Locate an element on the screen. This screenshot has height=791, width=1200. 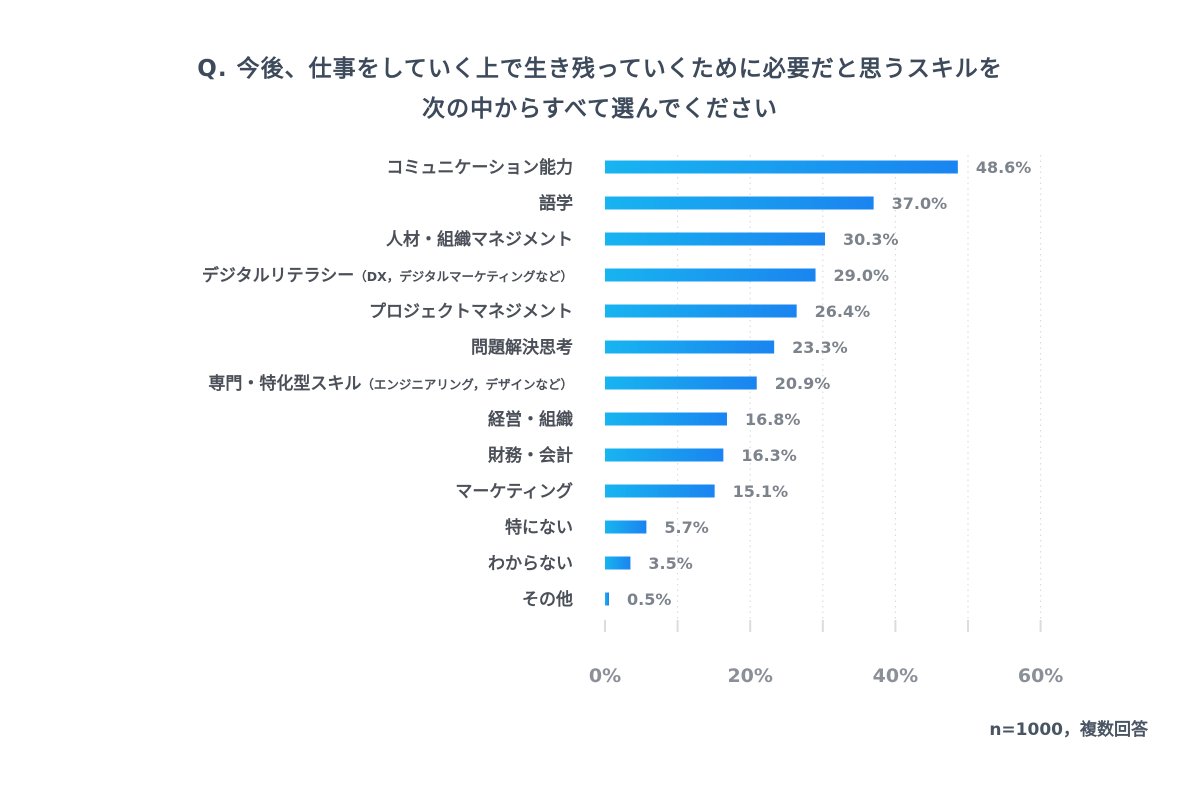
value-label: 5.7% is located at coordinates (686, 527).